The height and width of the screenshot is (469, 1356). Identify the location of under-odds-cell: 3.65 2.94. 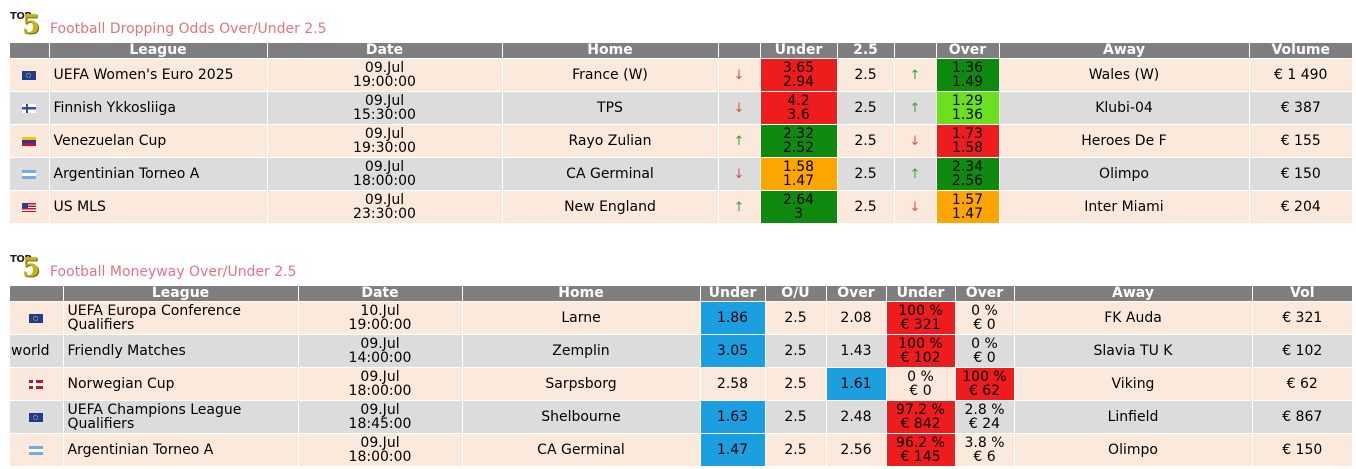
(798, 75).